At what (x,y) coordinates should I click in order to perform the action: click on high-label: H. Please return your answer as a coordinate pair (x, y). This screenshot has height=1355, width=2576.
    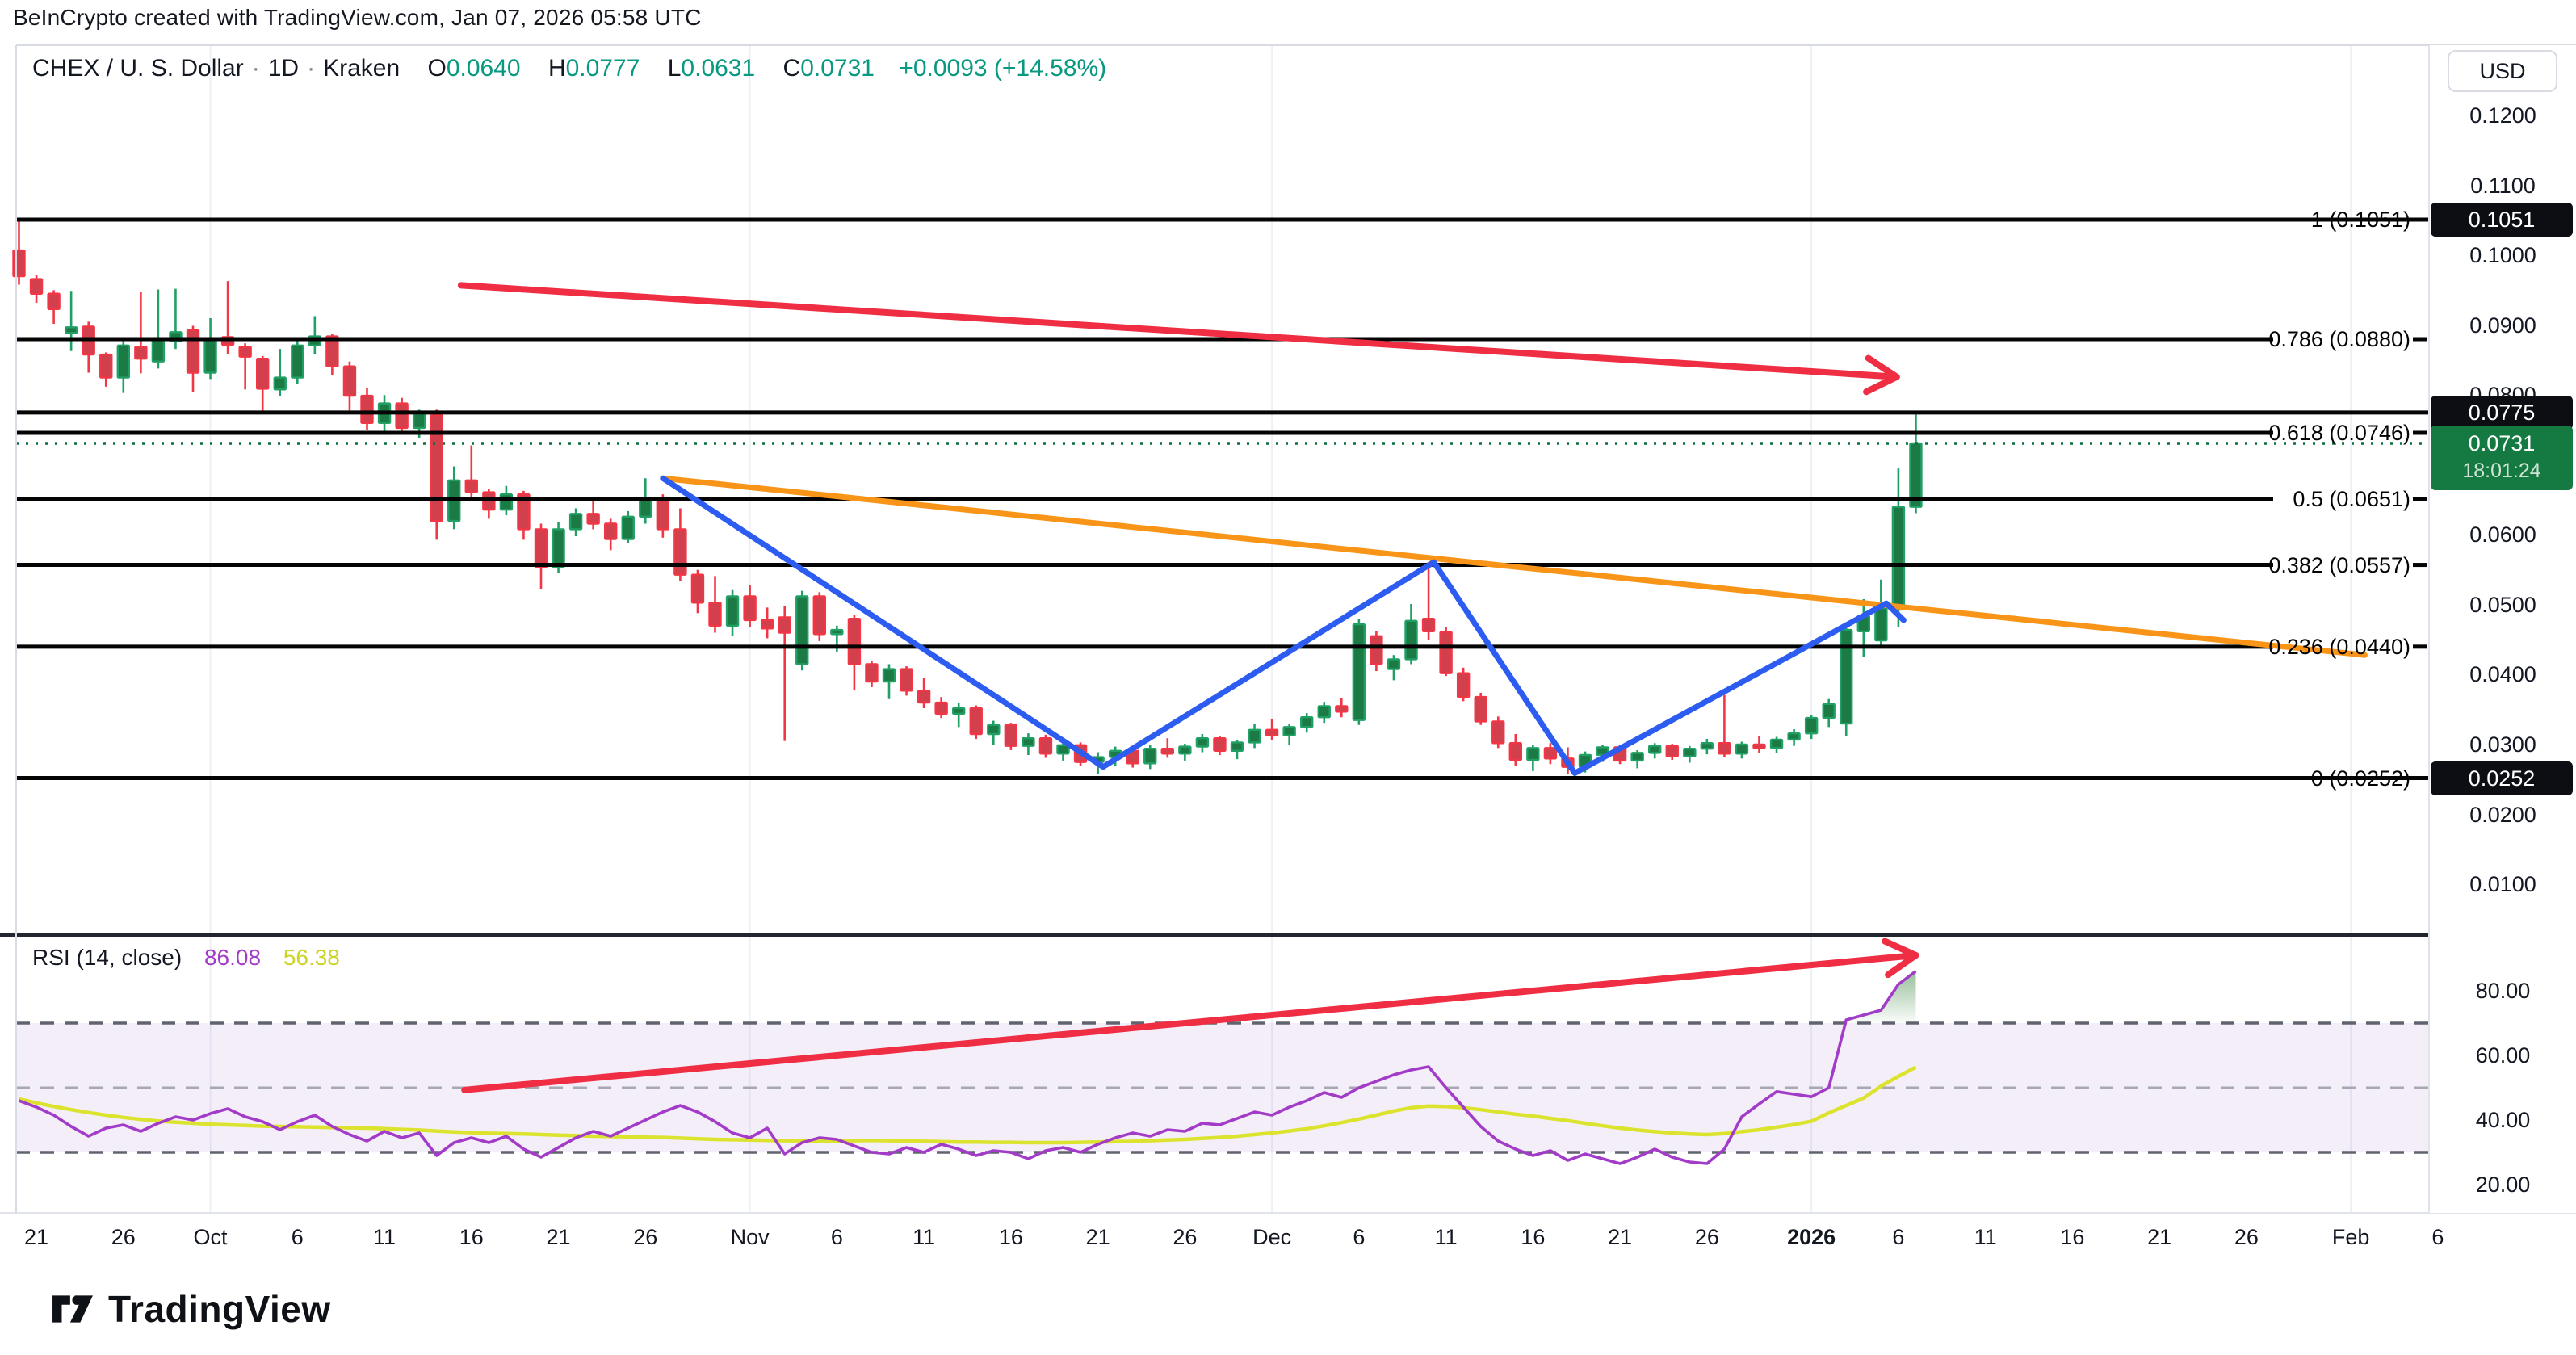
    Looking at the image, I should click on (557, 69).